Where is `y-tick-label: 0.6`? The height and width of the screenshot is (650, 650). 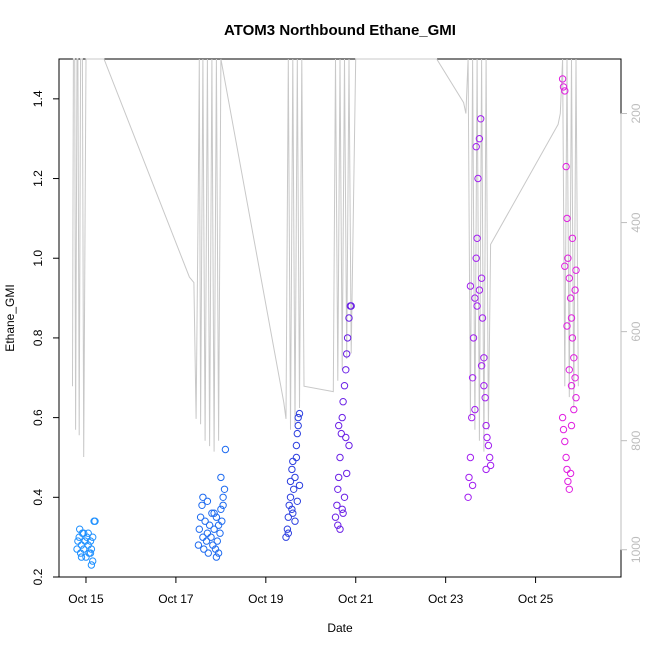 y-tick-label: 0.6 is located at coordinates (38, 417).